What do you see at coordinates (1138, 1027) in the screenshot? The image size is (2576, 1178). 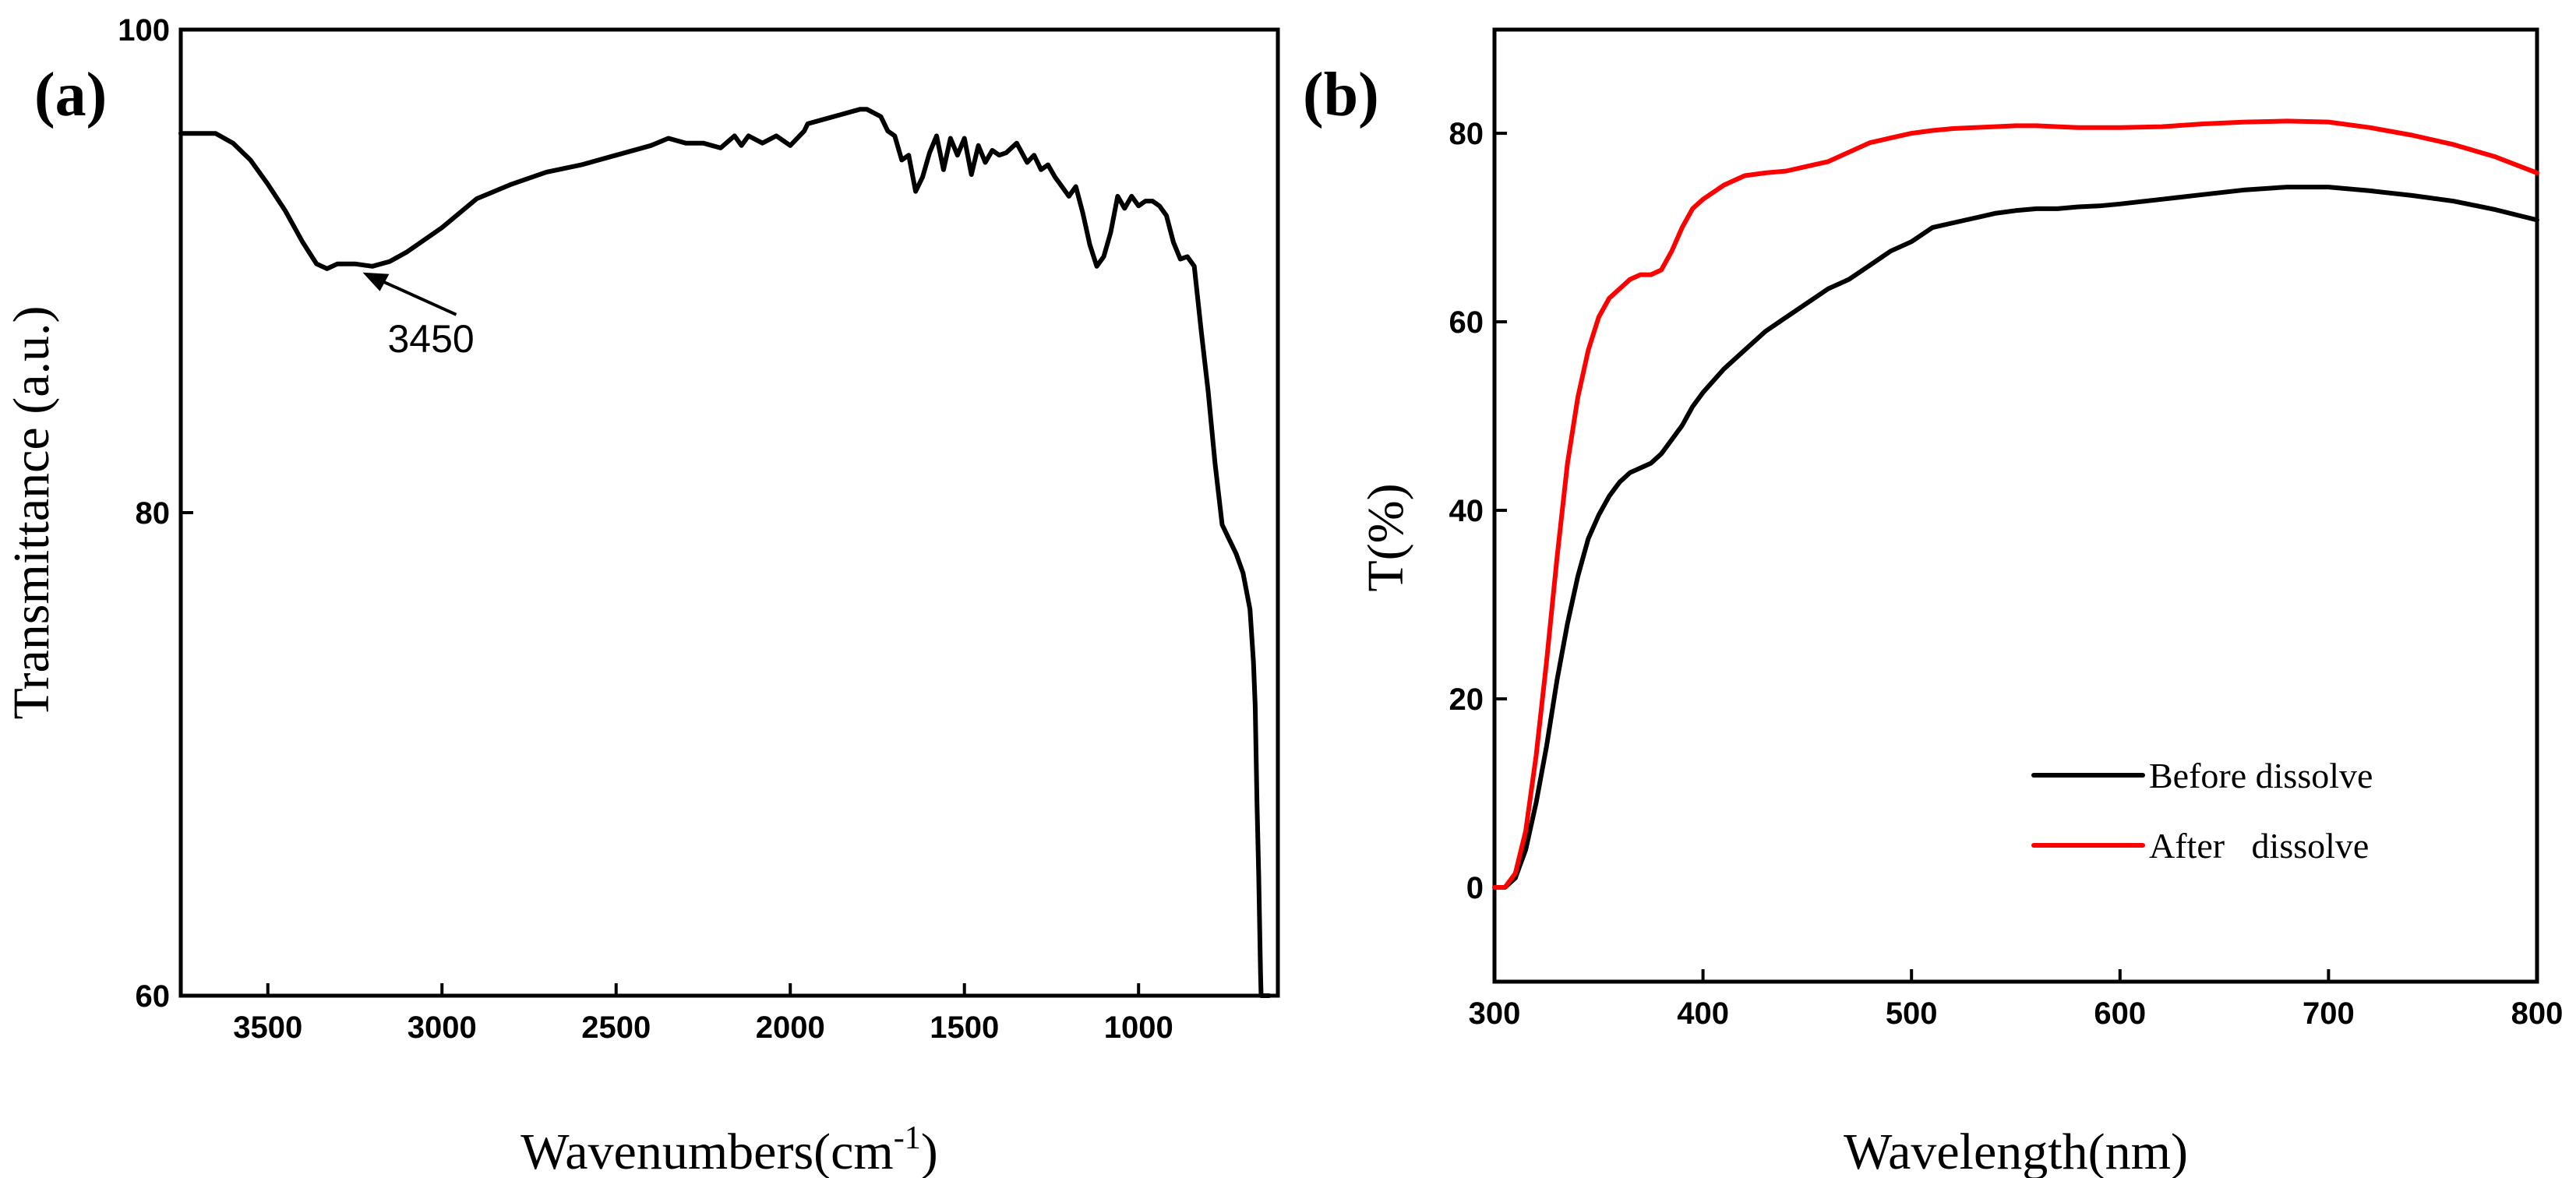 I see `x-tick-label-1000: 1000` at bounding box center [1138, 1027].